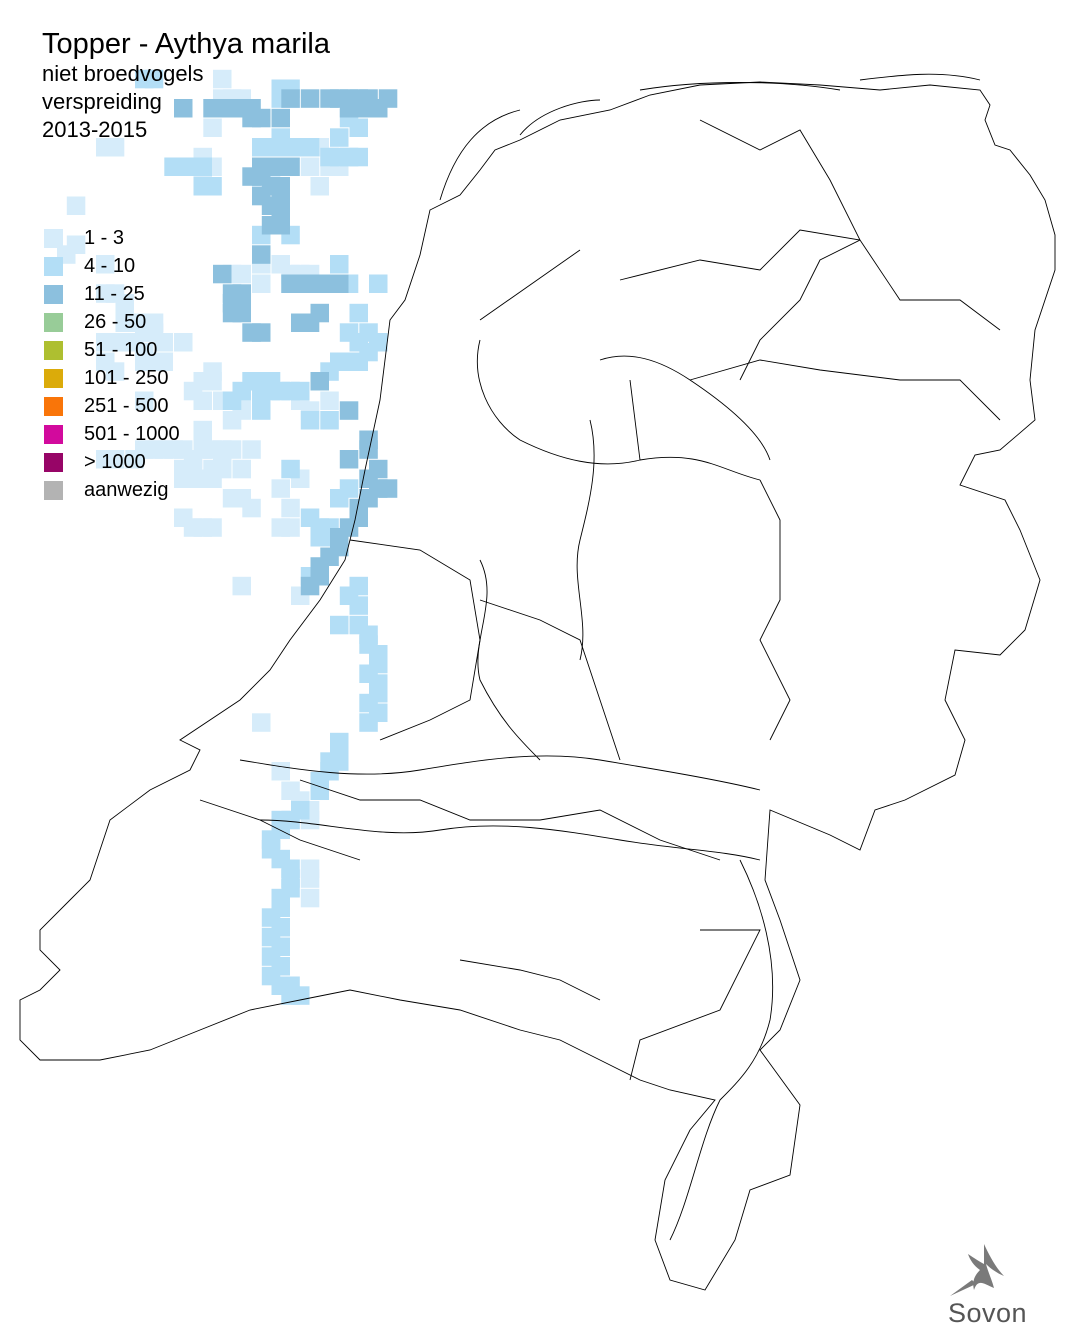 The height and width of the screenshot is (1340, 1074). I want to click on legend-item: 4 - 10, so click(112, 266).